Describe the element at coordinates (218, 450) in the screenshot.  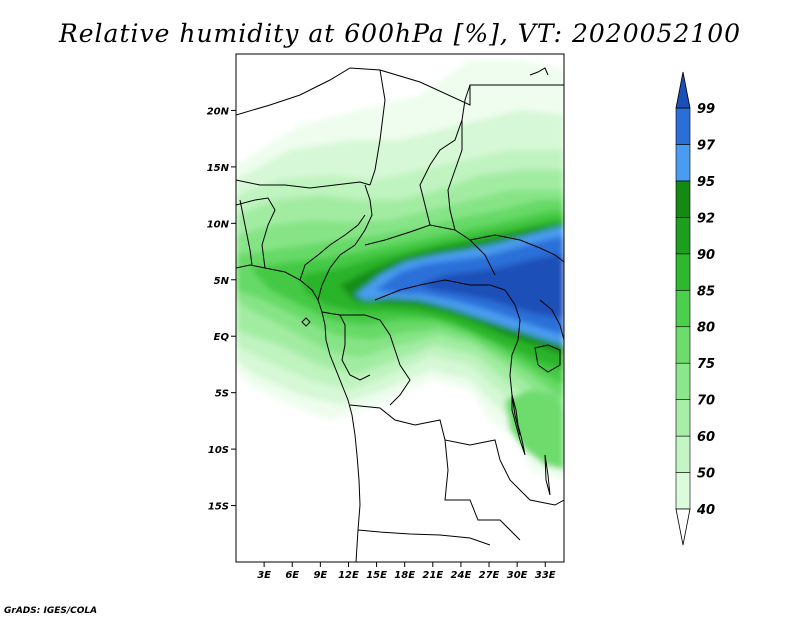
I see `lat-tick-label: 10S` at that location.